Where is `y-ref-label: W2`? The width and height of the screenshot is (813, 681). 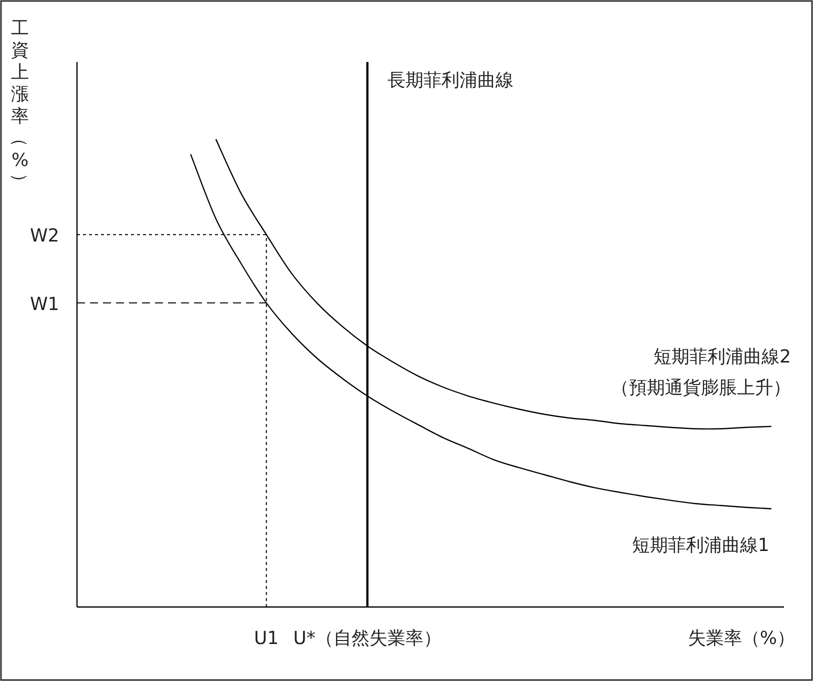 y-ref-label: W2 is located at coordinates (45, 236).